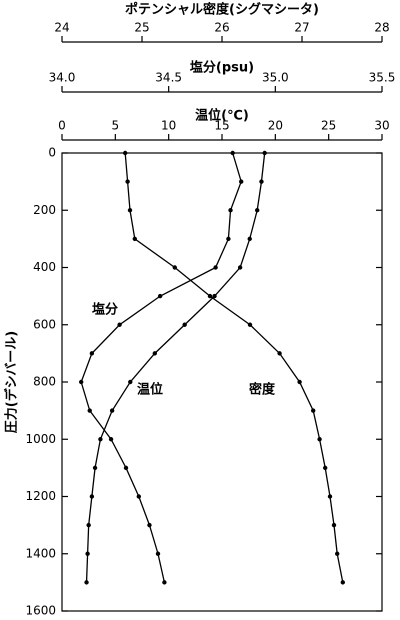  What do you see at coordinates (40, 611) in the screenshot?
I see `y-tick-label: 1600` at bounding box center [40, 611].